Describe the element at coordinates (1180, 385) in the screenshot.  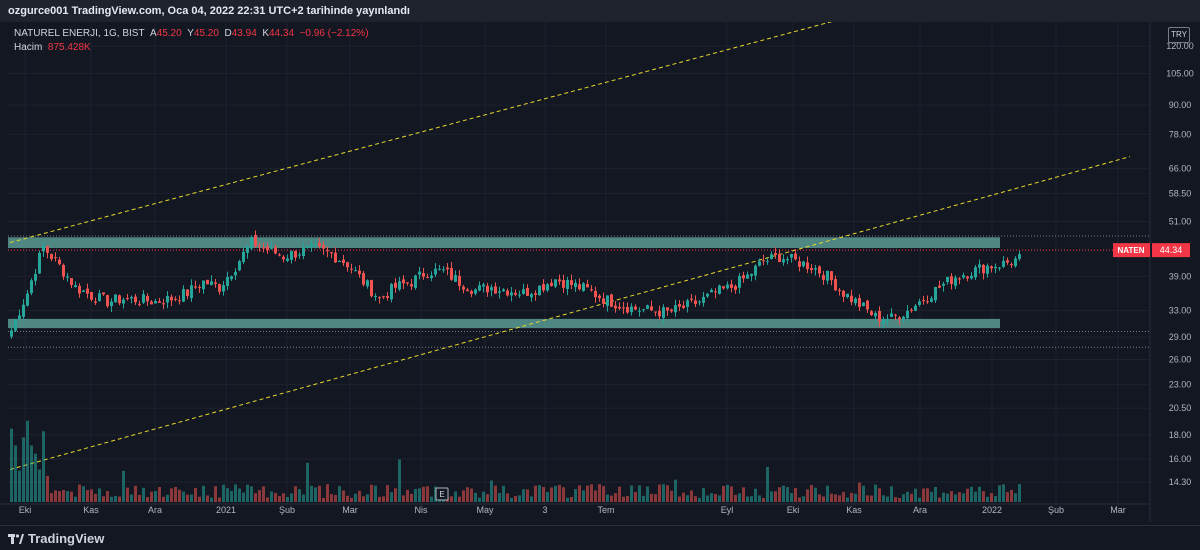
I see `y-tick-label: 23.00` at that location.